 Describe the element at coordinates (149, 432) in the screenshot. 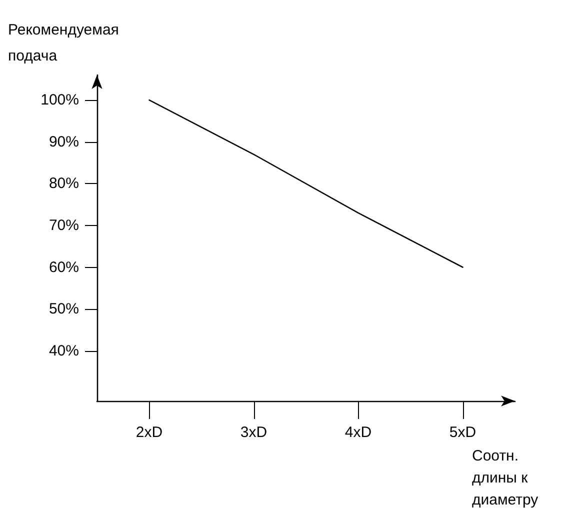

I see `x-tick-label: 2xD` at that location.